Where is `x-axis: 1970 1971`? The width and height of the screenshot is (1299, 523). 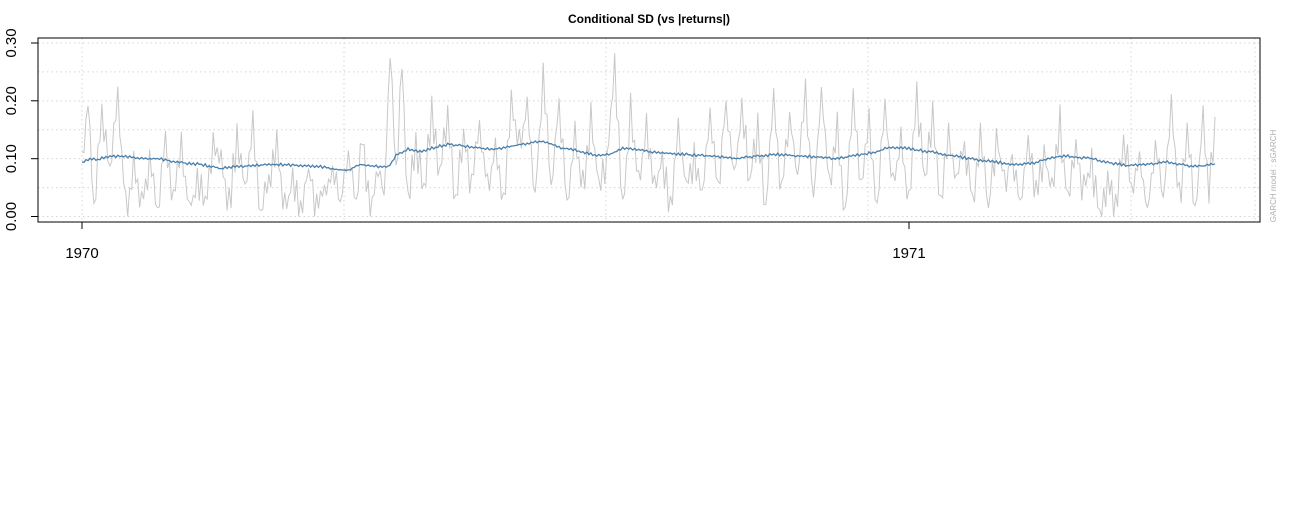
x-axis: 1970 1971 is located at coordinates (495, 242).